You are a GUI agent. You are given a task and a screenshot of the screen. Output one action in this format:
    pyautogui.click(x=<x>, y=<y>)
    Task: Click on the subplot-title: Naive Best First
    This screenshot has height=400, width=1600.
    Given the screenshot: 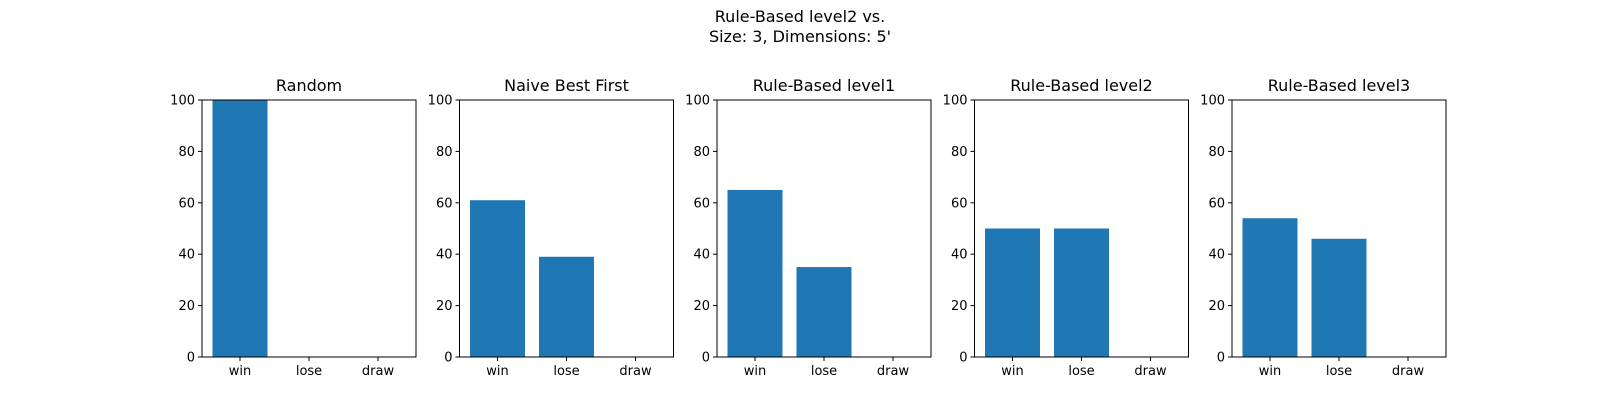 What is the action you would take?
    pyautogui.click(x=566, y=85)
    